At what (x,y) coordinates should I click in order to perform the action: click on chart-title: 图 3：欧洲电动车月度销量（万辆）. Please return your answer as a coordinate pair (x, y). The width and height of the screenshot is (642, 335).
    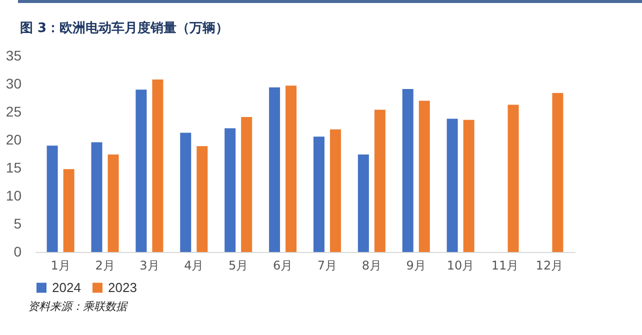
    Looking at the image, I should click on (124, 28).